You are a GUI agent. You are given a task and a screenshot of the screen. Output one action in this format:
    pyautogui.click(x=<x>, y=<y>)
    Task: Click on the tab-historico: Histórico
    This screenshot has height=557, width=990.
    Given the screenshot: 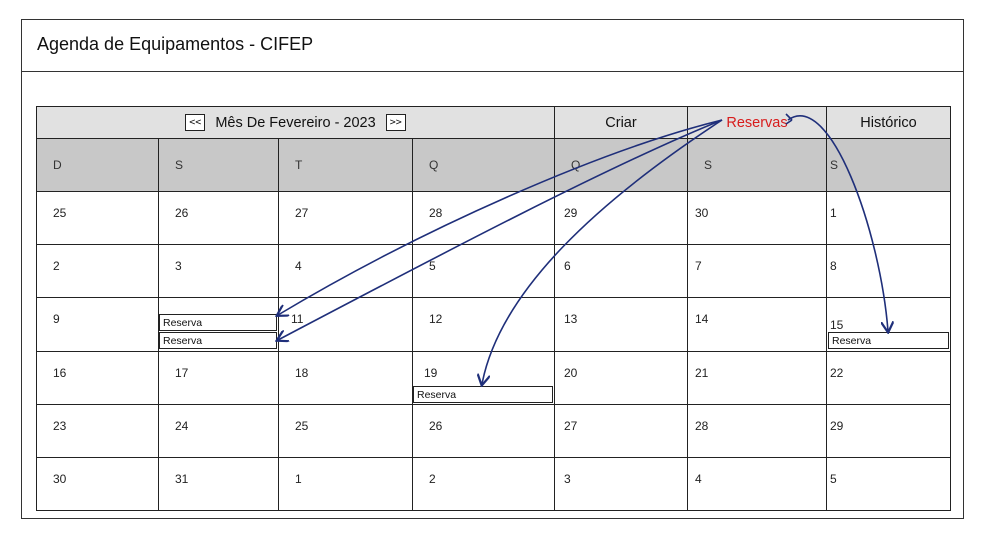 What is the action you would take?
    pyautogui.click(x=888, y=123)
    